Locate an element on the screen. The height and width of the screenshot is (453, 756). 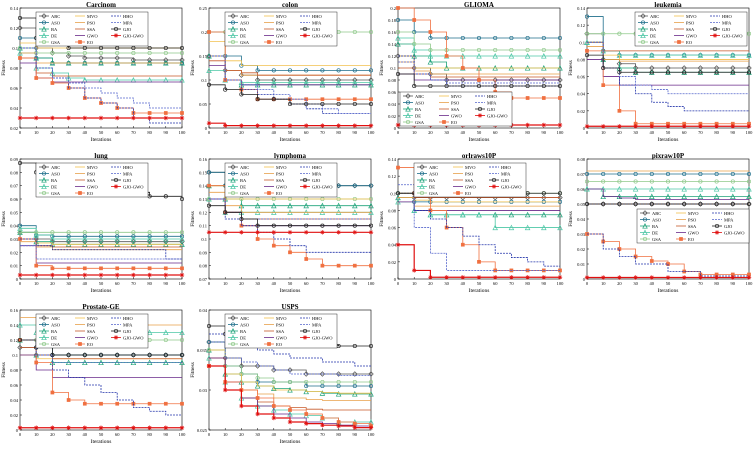
legend-label-mvo: MVO is located at coordinates (92, 318).